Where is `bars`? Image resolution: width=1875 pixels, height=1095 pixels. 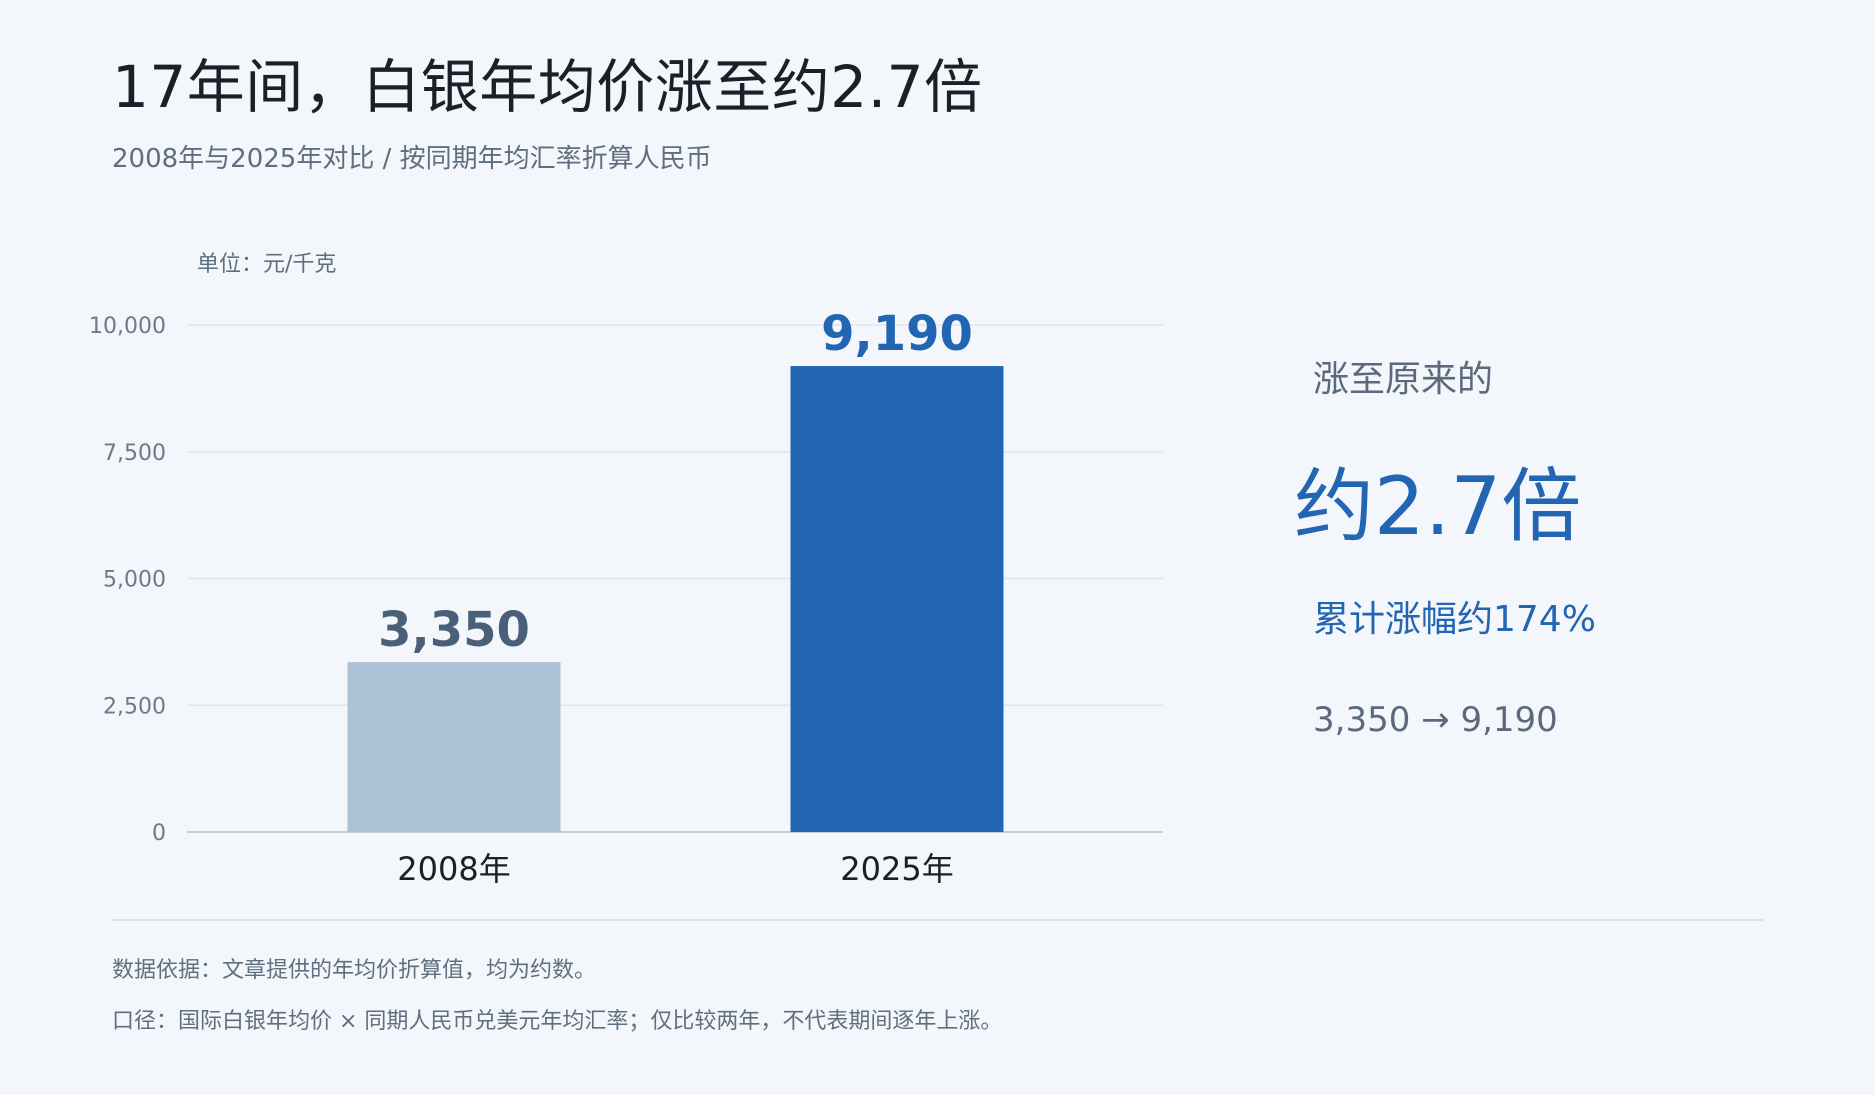 bars is located at coordinates (675, 599).